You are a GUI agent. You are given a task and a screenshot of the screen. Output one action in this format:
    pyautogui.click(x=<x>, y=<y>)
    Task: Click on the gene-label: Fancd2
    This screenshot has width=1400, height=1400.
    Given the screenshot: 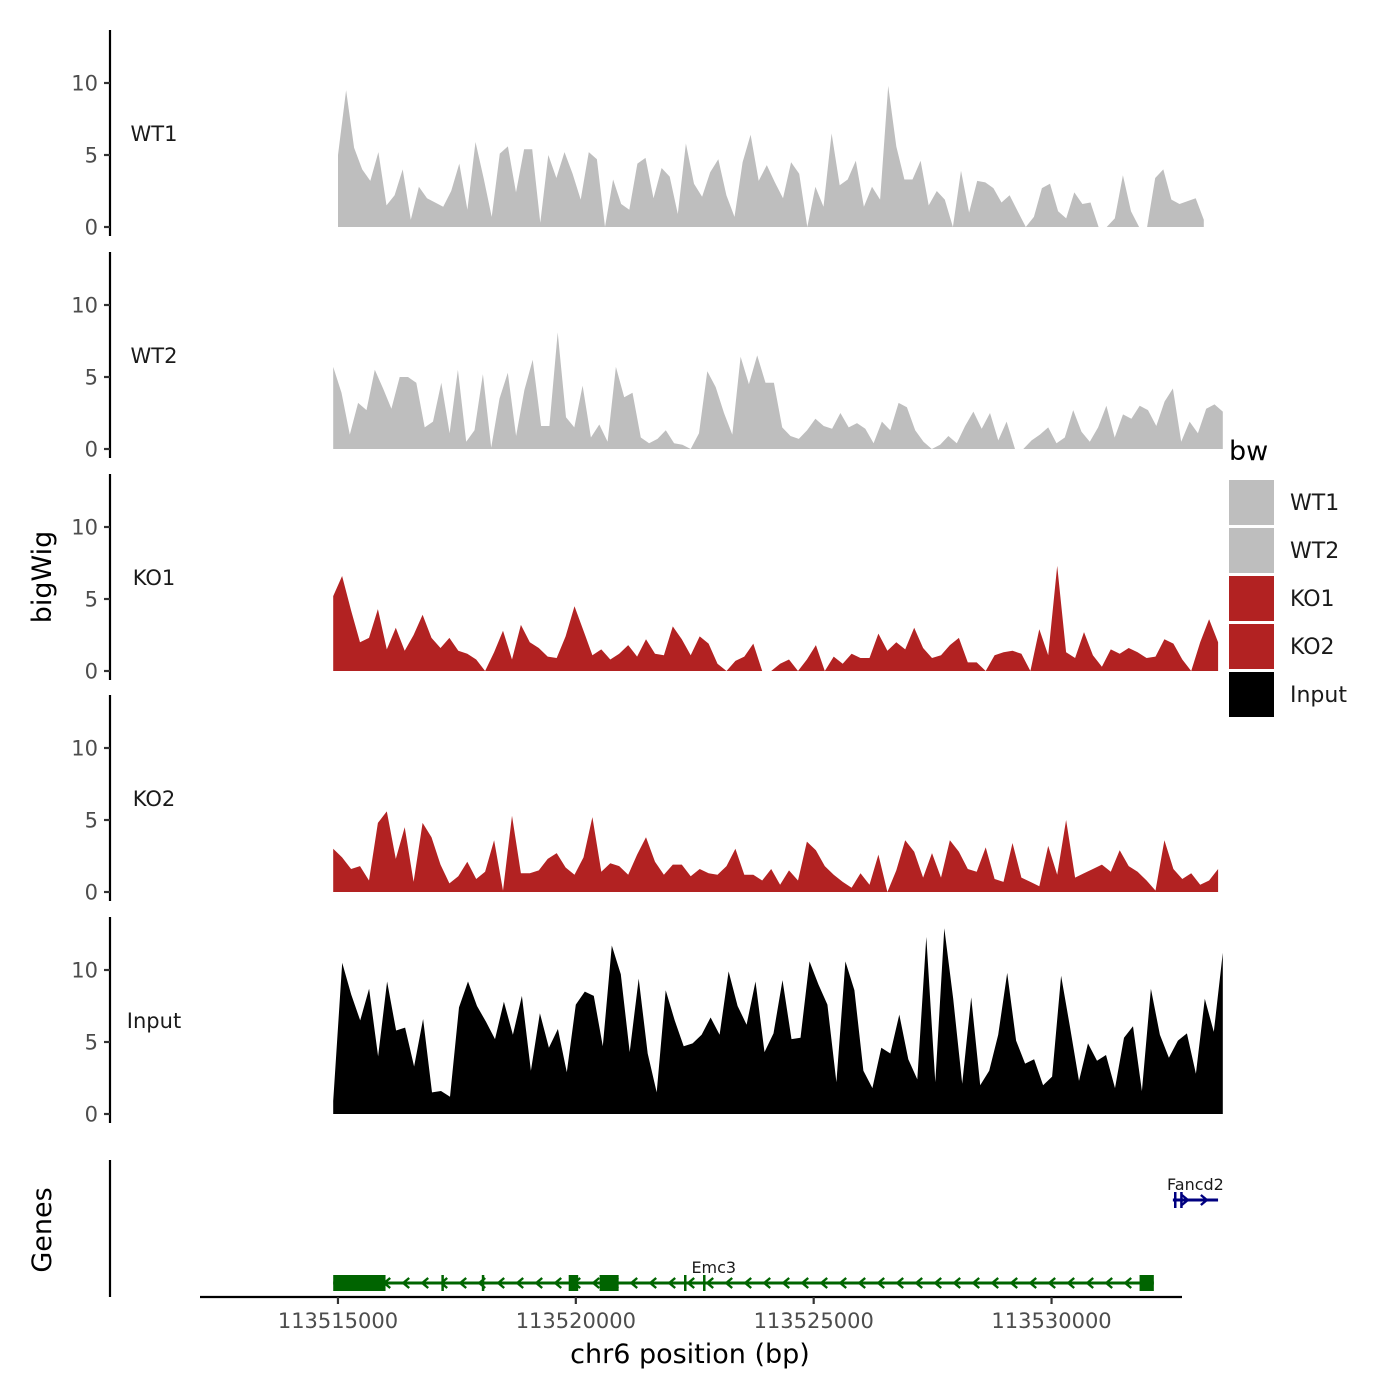 What is the action you would take?
    pyautogui.click(x=1195, y=1184)
    